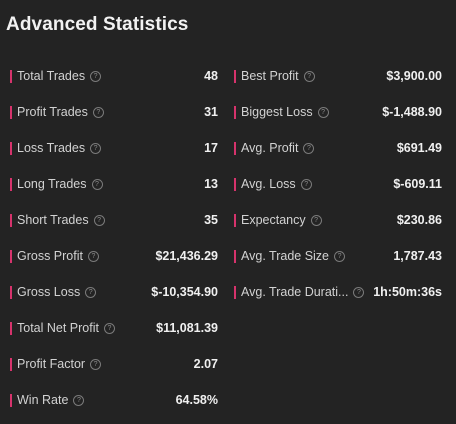 Image resolution: width=456 pixels, height=424 pixels. I want to click on stat-value: $-609.11, so click(417, 184).